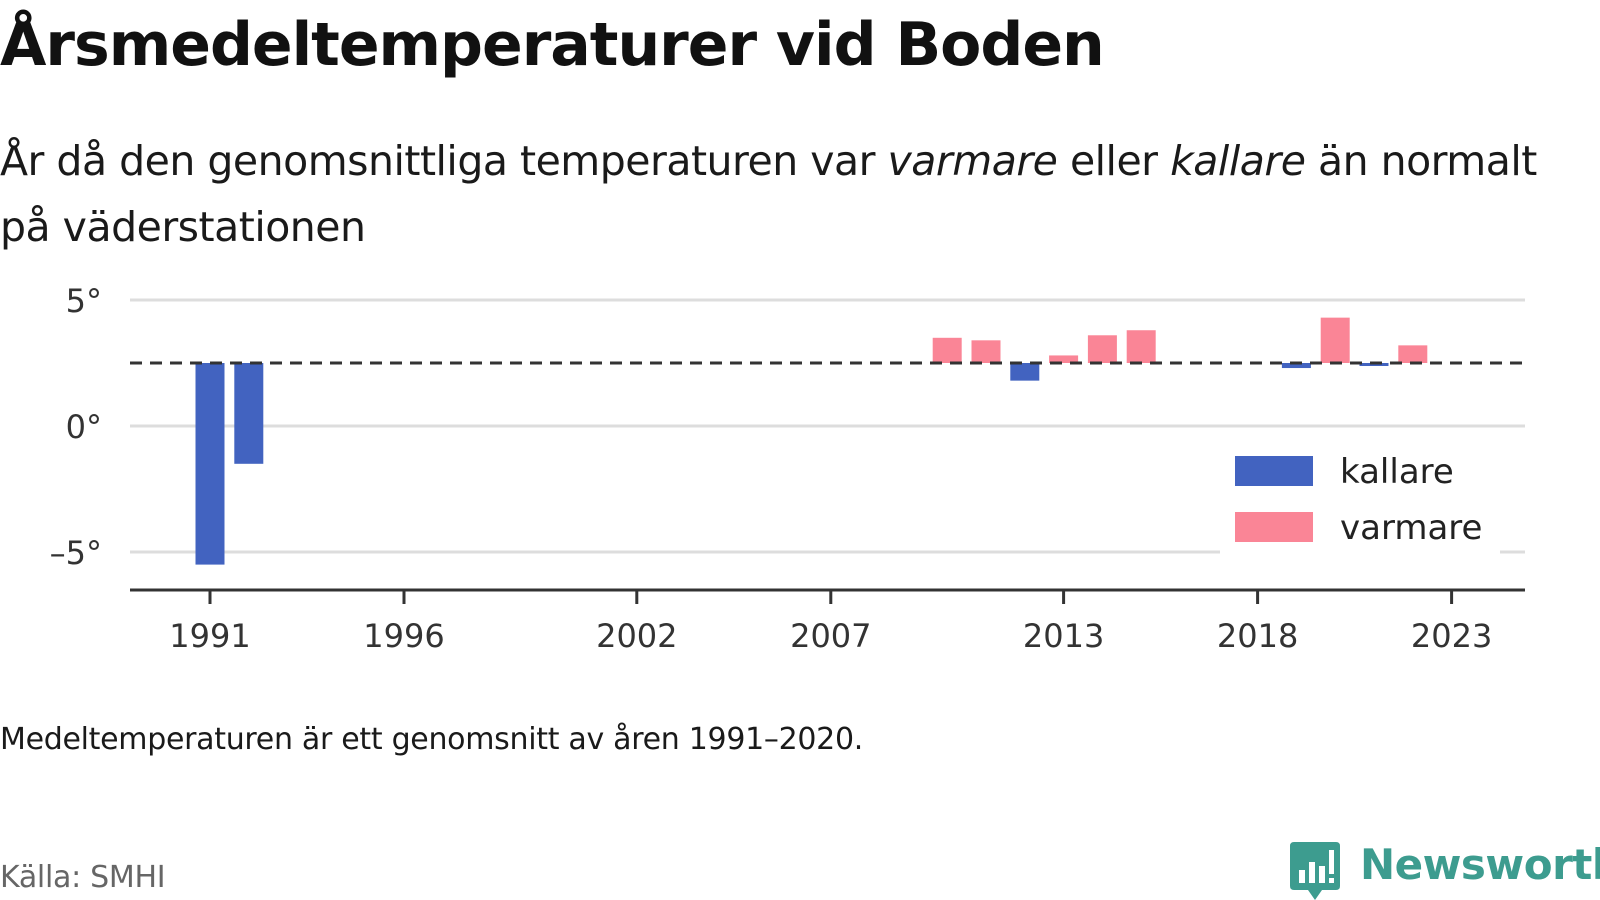 This screenshot has height=900, width=1600. What do you see at coordinates (947, 350) in the screenshot?
I see `bar-varmare-2010` at bounding box center [947, 350].